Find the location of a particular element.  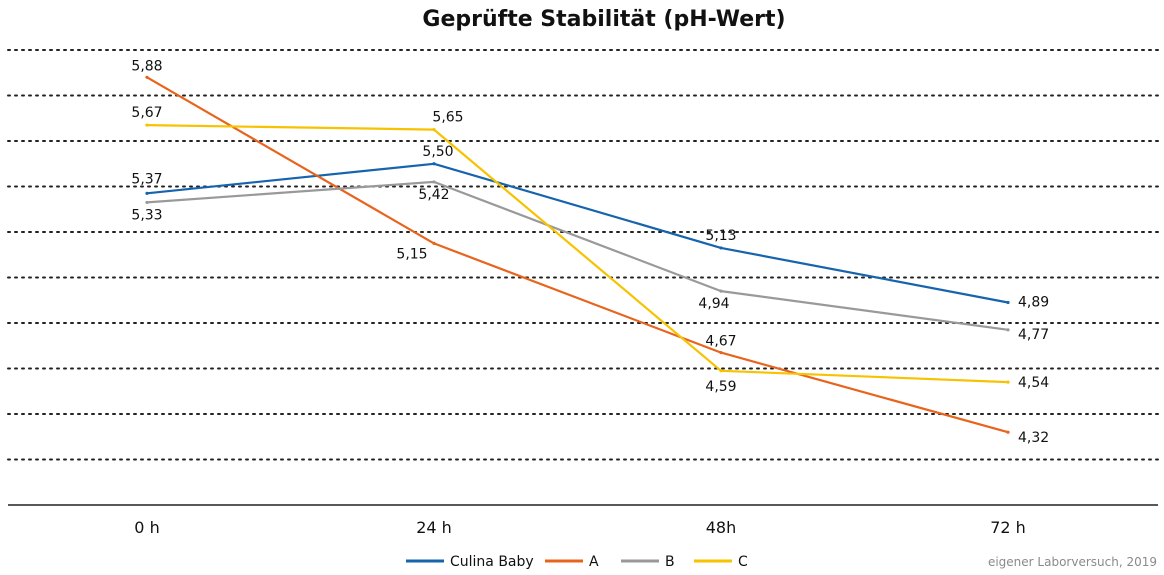

legend-label: A is located at coordinates (594, 562).